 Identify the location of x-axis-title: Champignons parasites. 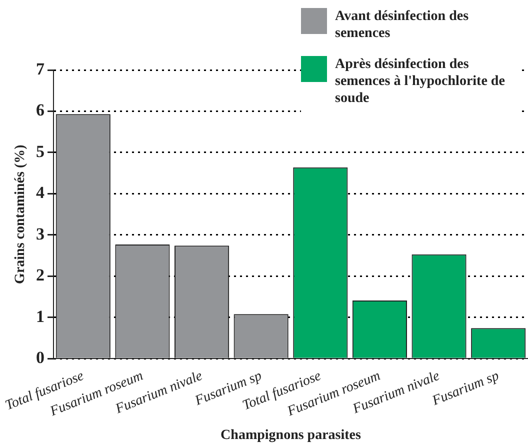
(291, 436).